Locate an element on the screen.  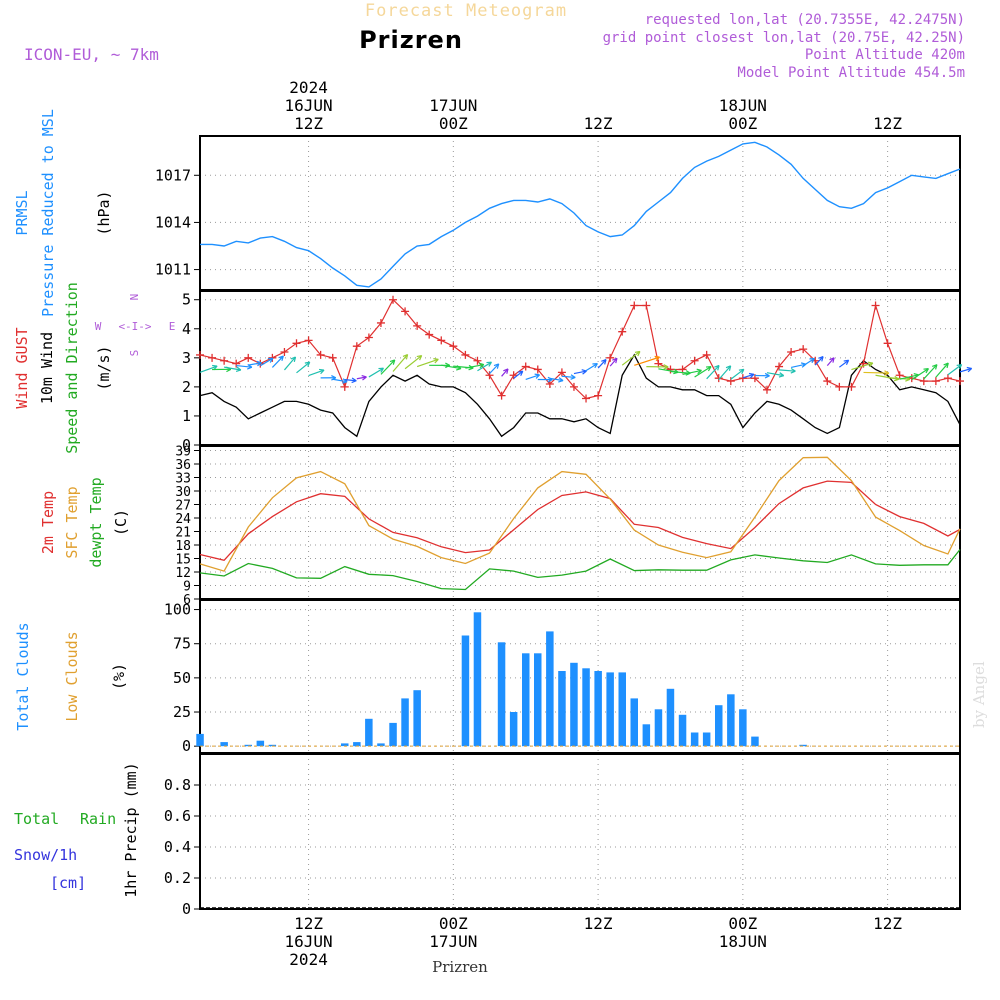
y-tick-label: 0.2 is located at coordinates (177, 878).